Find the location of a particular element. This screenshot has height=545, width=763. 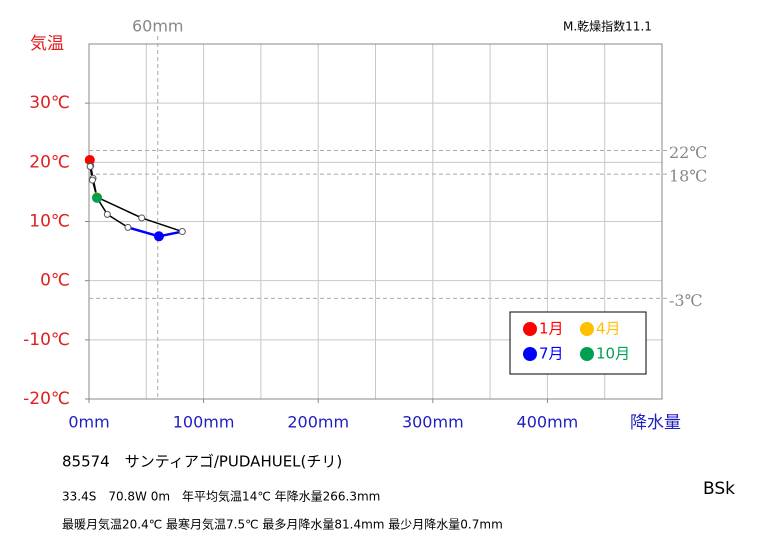

y-tick-label: 10℃ is located at coordinates (49, 222).